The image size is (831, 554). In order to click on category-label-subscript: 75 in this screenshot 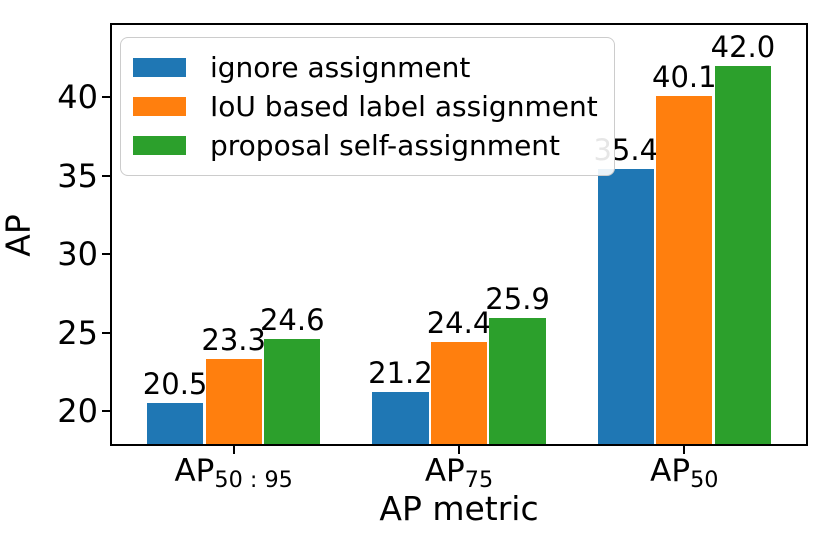, I will do `click(479, 479)`.